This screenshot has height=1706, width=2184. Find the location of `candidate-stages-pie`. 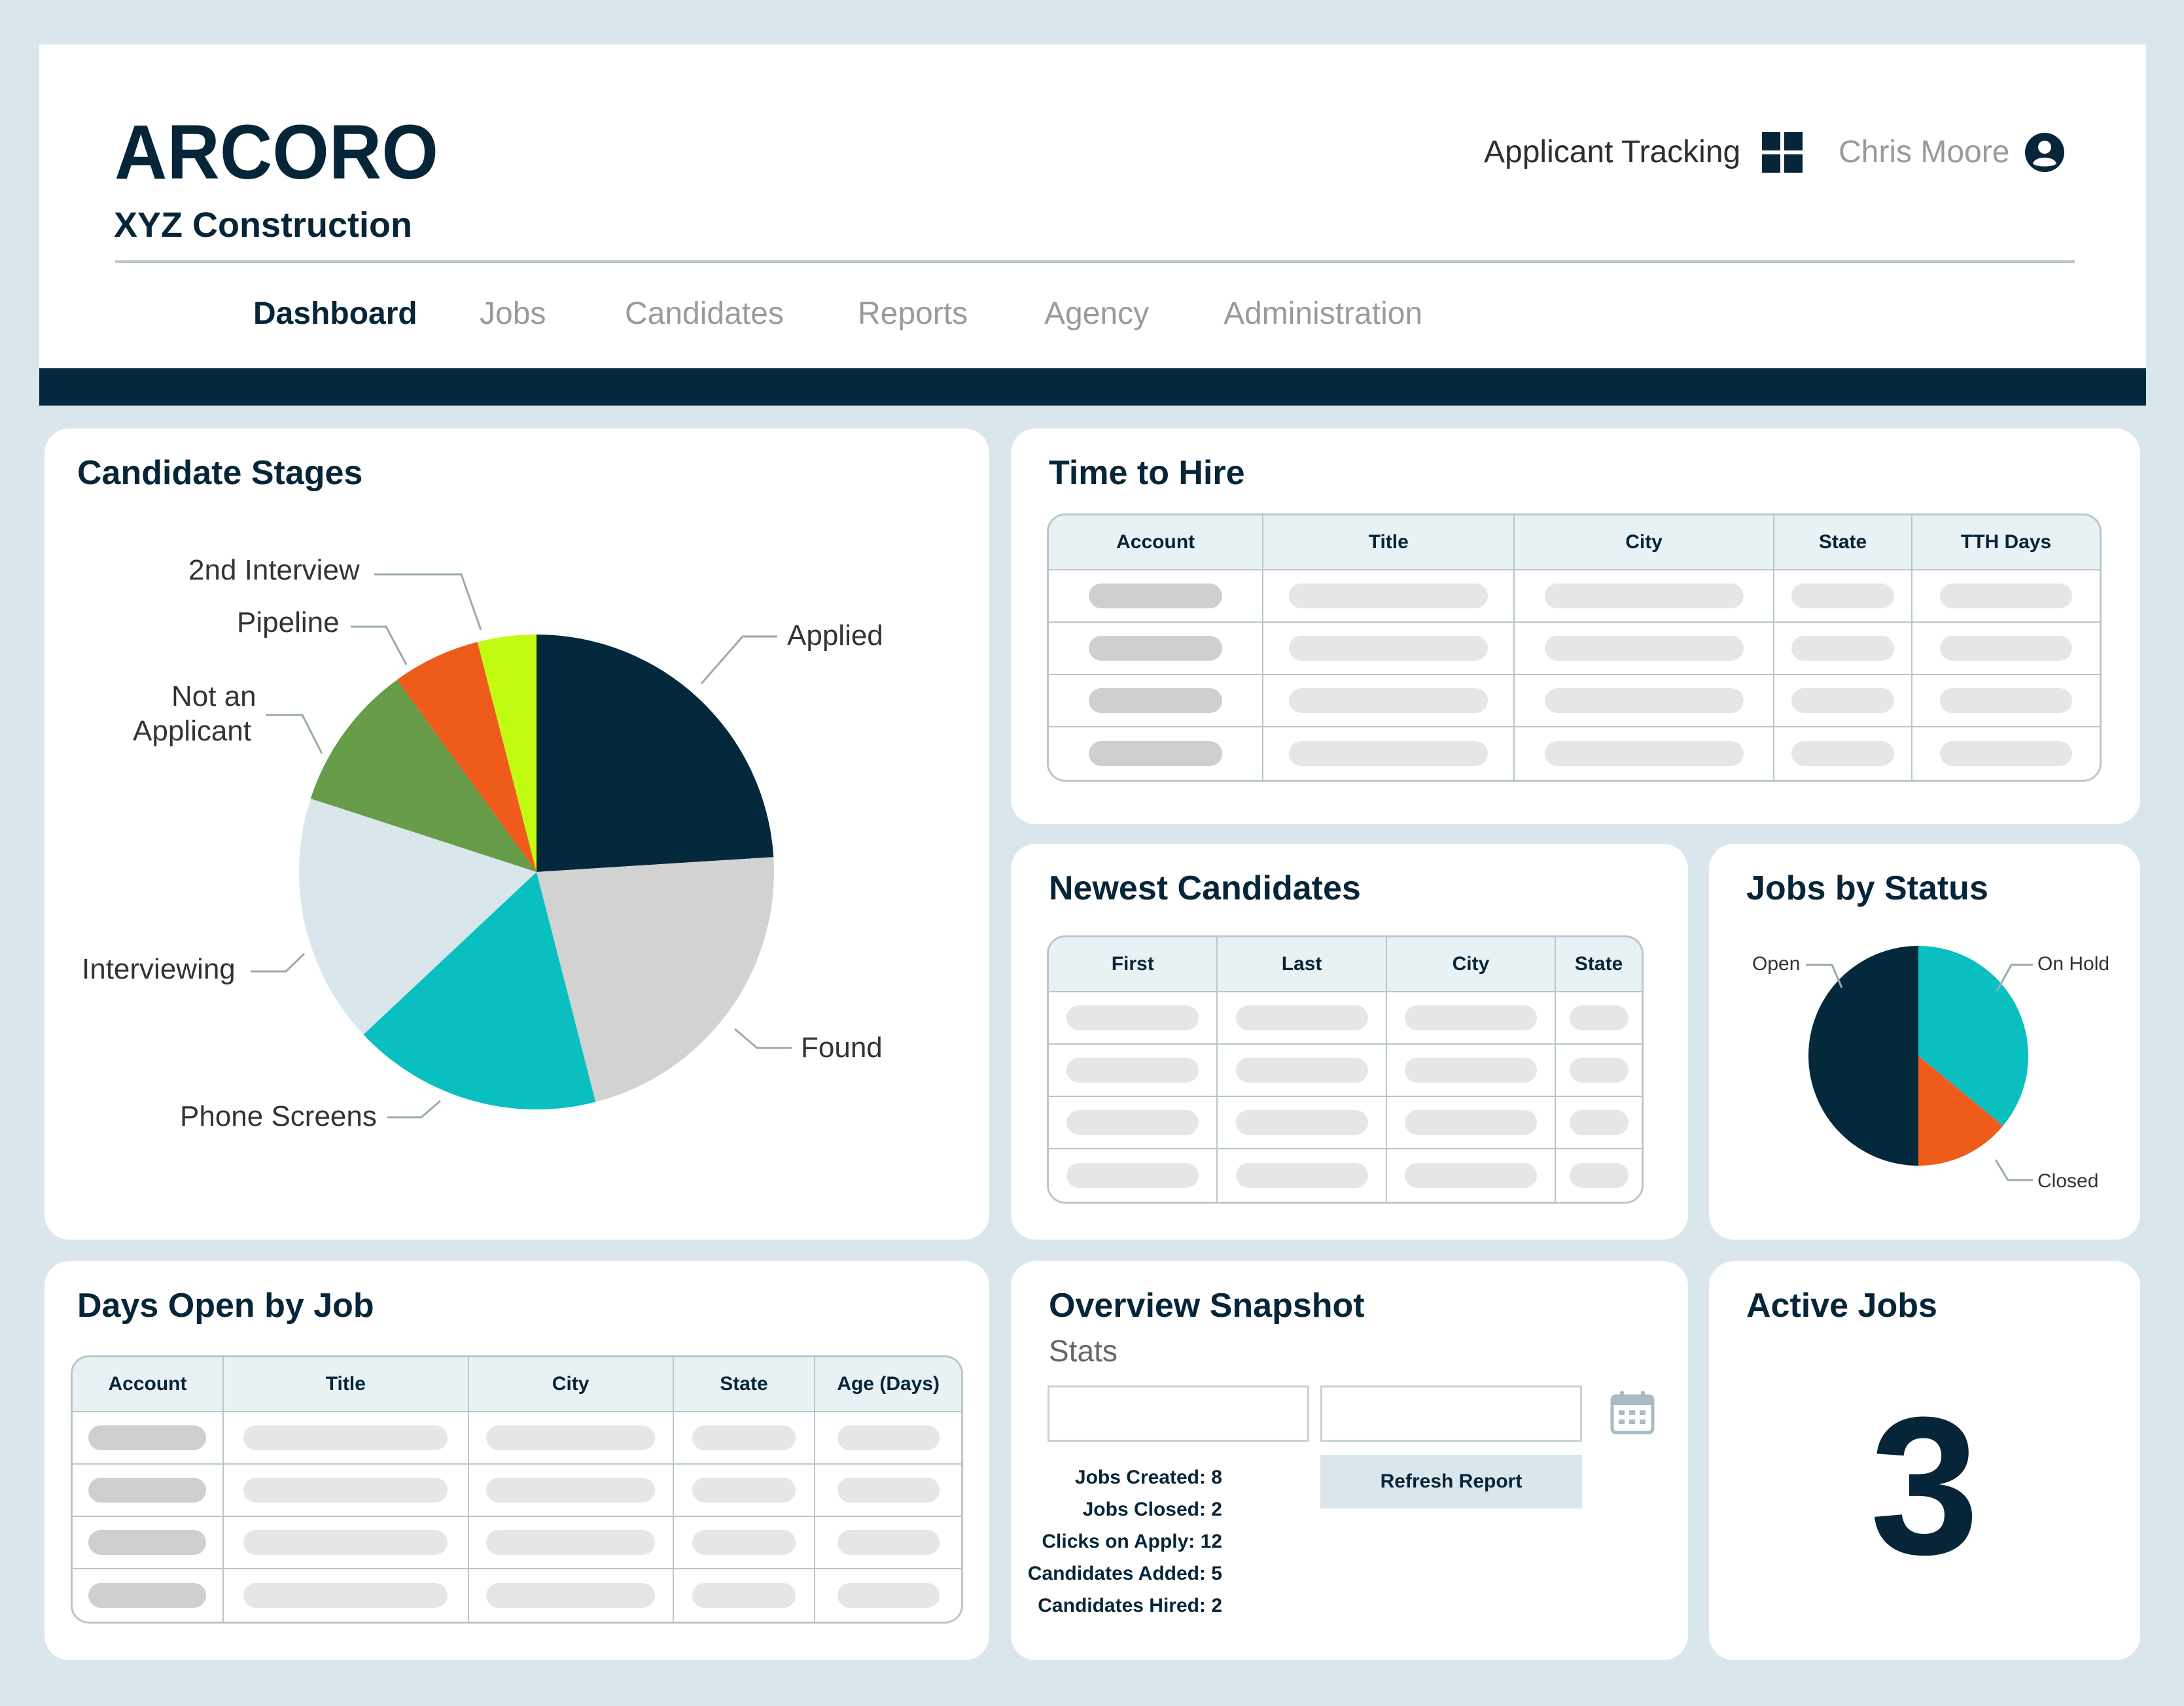

candidate-stages-pie is located at coordinates (536, 872).